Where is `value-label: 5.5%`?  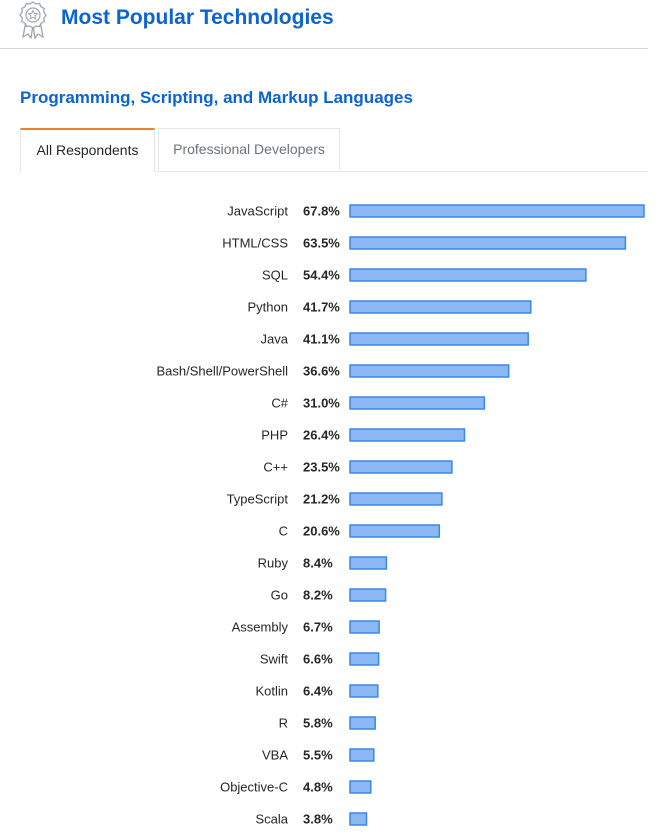
value-label: 5.5% is located at coordinates (318, 755).